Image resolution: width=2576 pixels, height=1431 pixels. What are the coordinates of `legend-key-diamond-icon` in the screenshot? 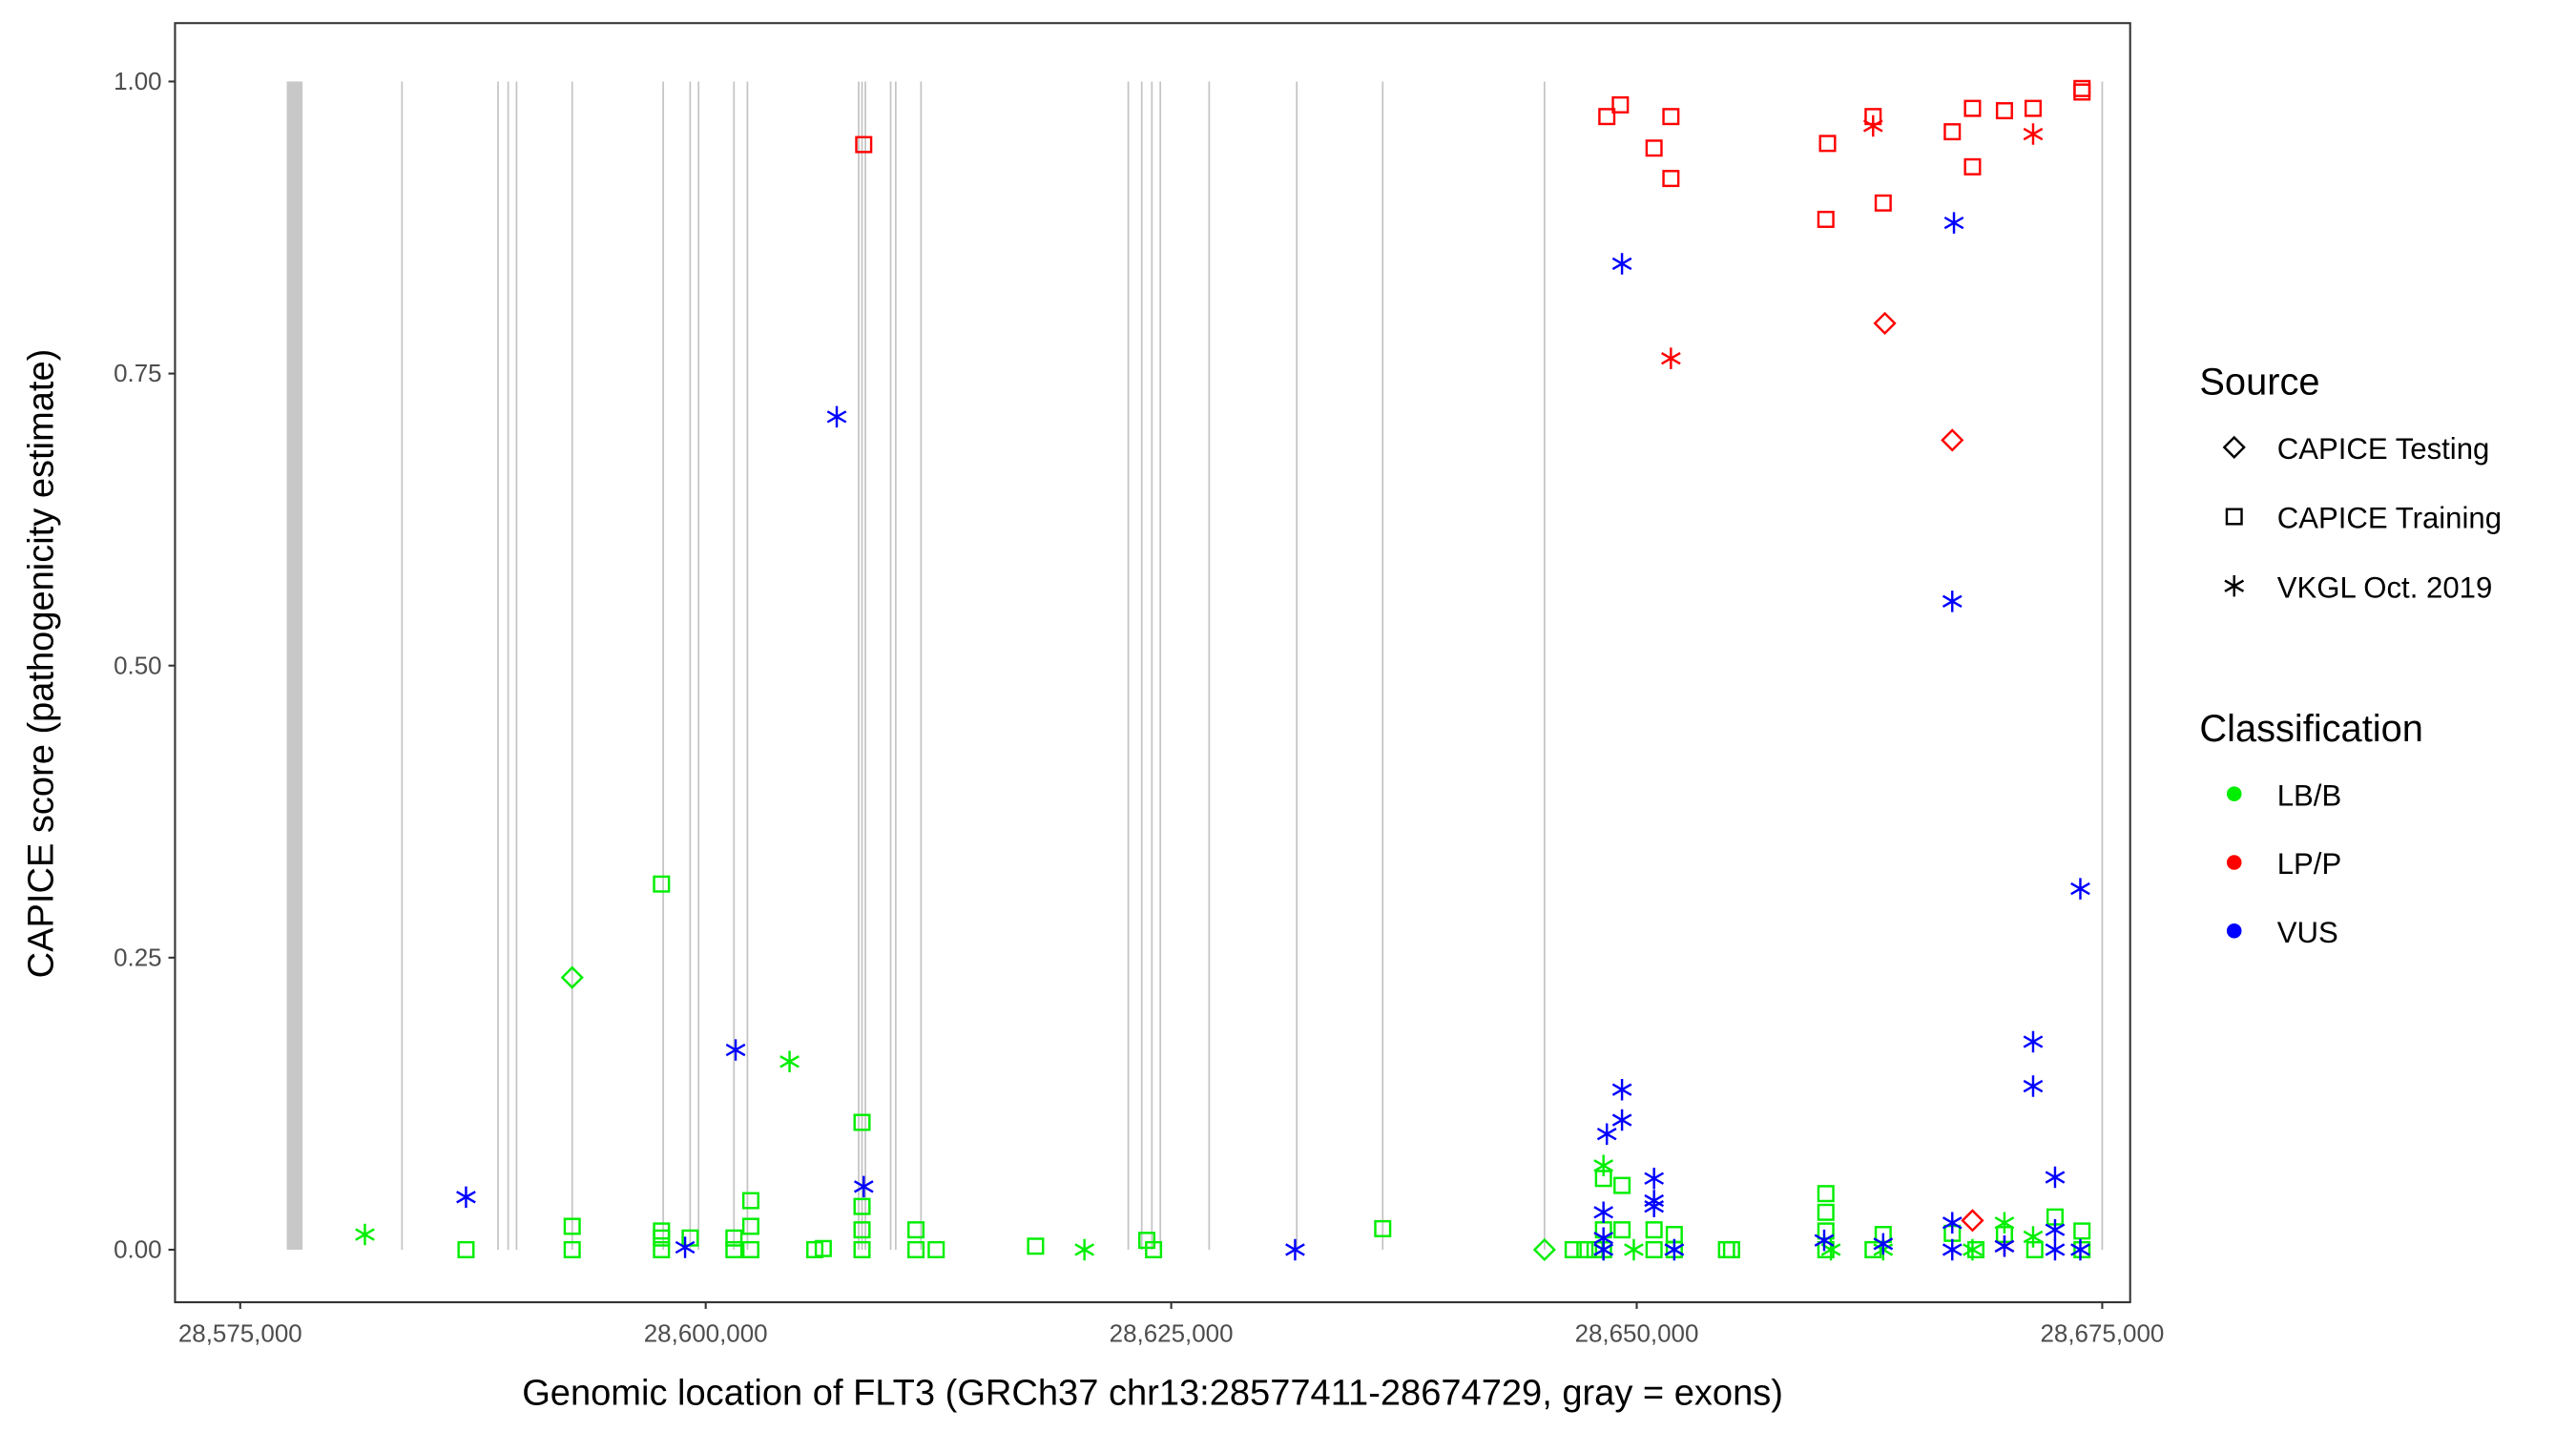 It's located at (2234, 447).